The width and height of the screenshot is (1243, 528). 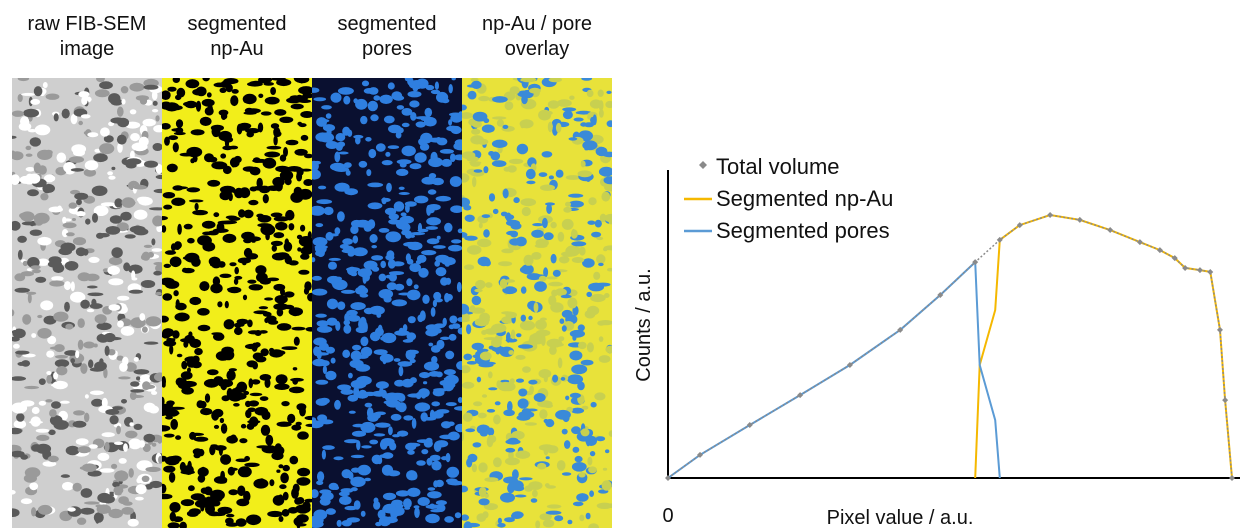 What do you see at coordinates (1103, 346) in the screenshot?
I see `series-line` at bounding box center [1103, 346].